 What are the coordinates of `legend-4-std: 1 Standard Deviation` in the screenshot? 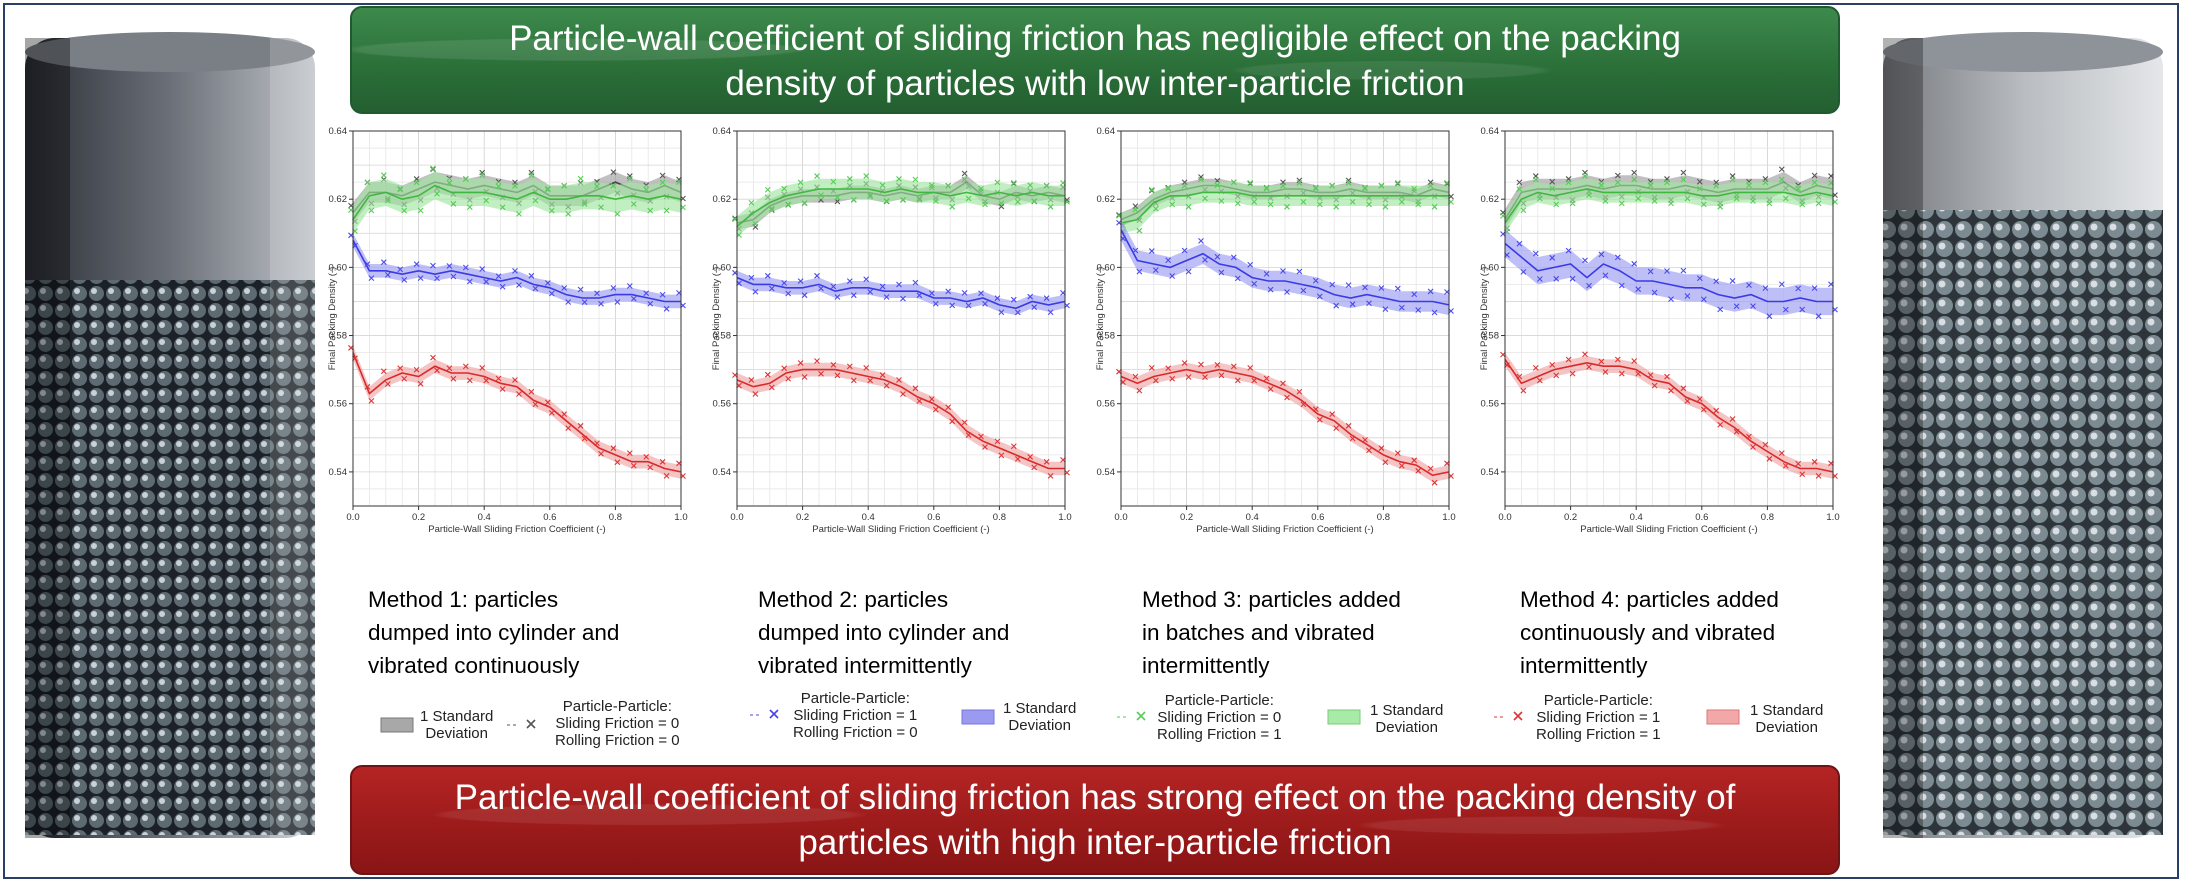 It's located at (1786, 719).